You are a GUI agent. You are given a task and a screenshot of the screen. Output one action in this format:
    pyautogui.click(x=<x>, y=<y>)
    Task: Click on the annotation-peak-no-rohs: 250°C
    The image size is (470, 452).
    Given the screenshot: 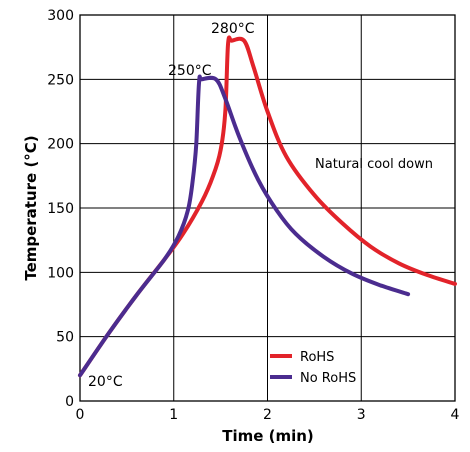 What is the action you would take?
    pyautogui.click(x=190, y=71)
    